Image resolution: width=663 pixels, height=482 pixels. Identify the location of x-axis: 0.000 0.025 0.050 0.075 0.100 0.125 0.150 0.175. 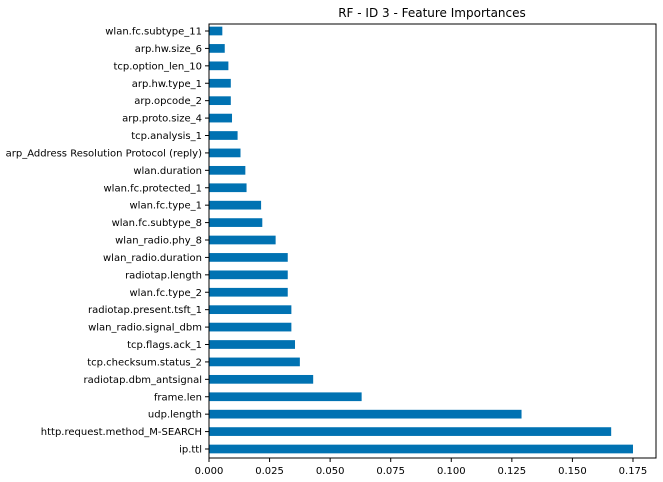
(421, 467).